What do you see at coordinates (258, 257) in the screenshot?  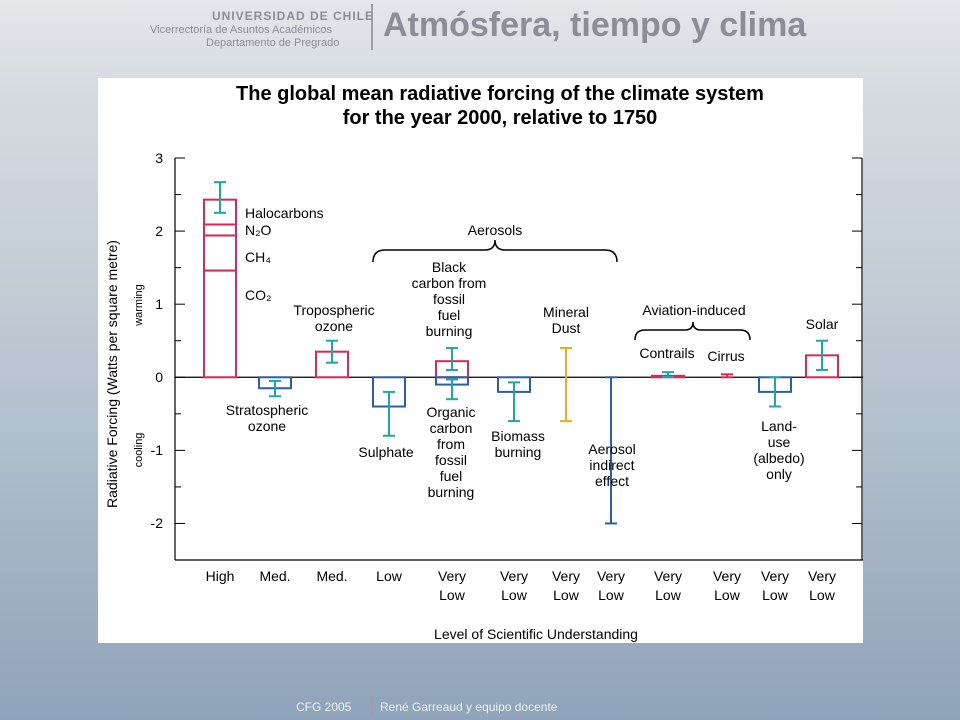 I see `forcing-label: CH₄` at bounding box center [258, 257].